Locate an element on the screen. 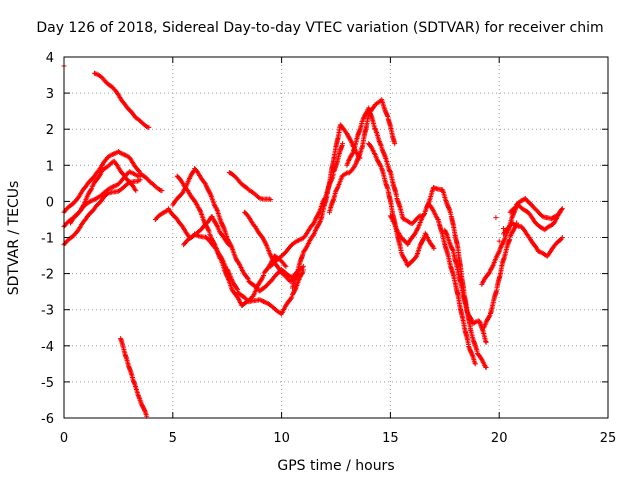 This screenshot has width=640, height=480. y-tick-label: -1 is located at coordinates (47, 239).